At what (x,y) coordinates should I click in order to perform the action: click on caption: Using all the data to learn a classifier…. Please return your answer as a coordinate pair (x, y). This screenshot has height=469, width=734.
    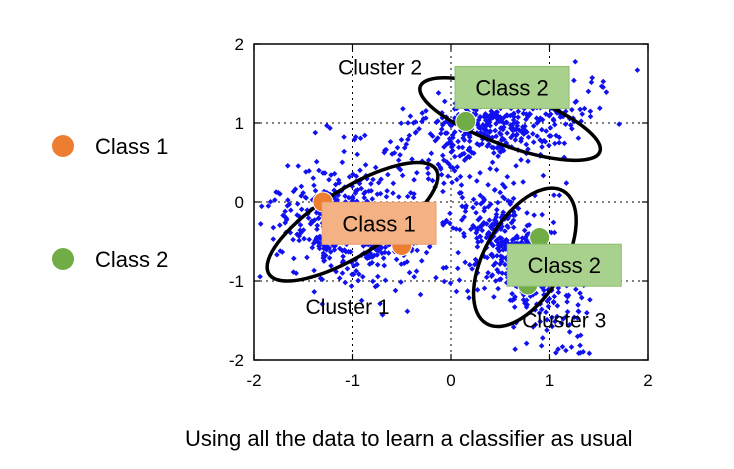
    Looking at the image, I should click on (409, 438).